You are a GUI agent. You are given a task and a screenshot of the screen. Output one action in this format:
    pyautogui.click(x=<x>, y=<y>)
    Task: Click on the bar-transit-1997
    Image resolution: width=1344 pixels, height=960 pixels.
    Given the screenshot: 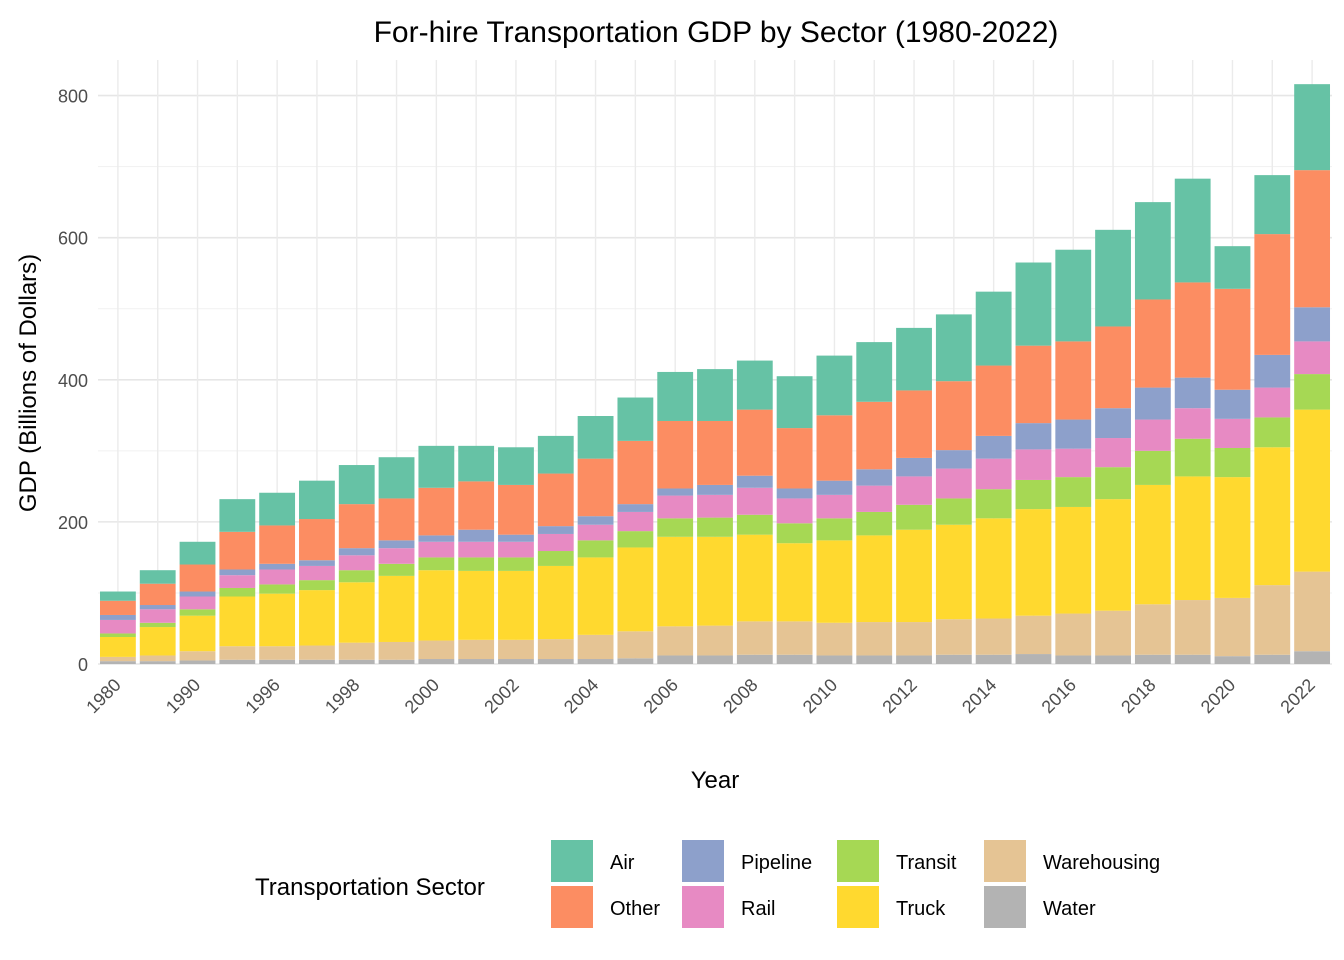 What is the action you would take?
    pyautogui.click(x=317, y=585)
    